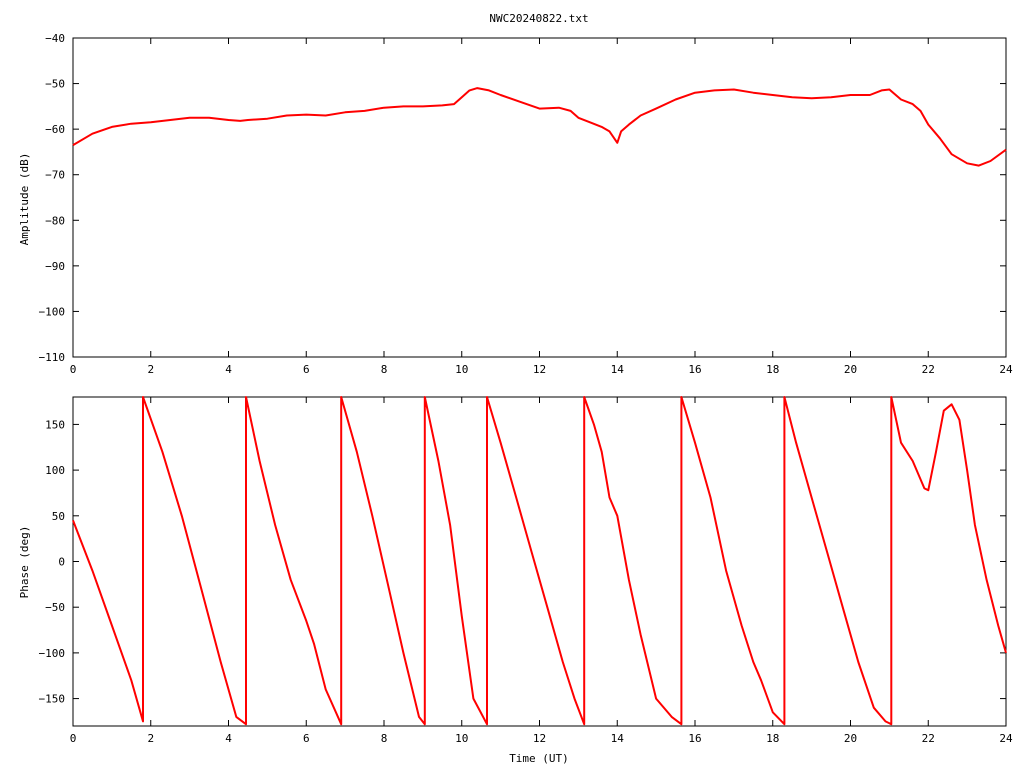 The image size is (1024, 768). I want to click on amplitude-xtick-label: 24, so click(1006, 369).